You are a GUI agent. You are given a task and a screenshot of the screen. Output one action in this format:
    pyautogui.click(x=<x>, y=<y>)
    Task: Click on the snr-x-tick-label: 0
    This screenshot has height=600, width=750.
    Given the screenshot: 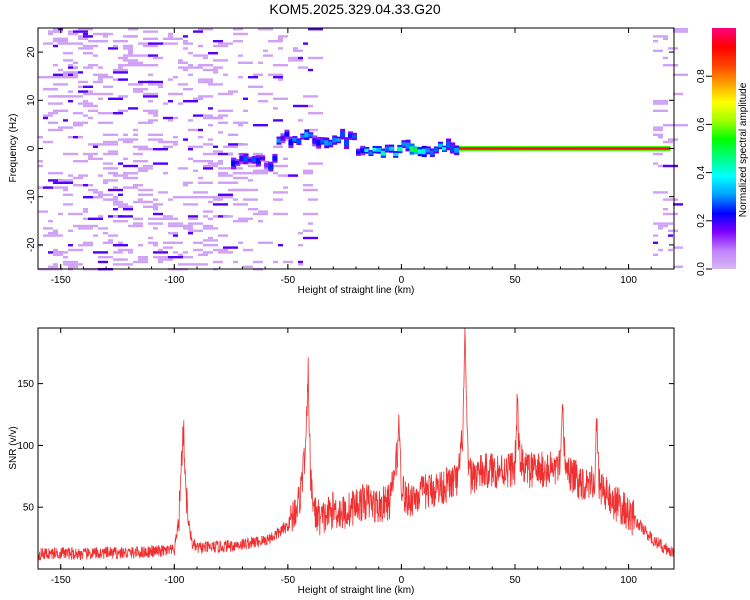 What is the action you would take?
    pyautogui.click(x=402, y=580)
    